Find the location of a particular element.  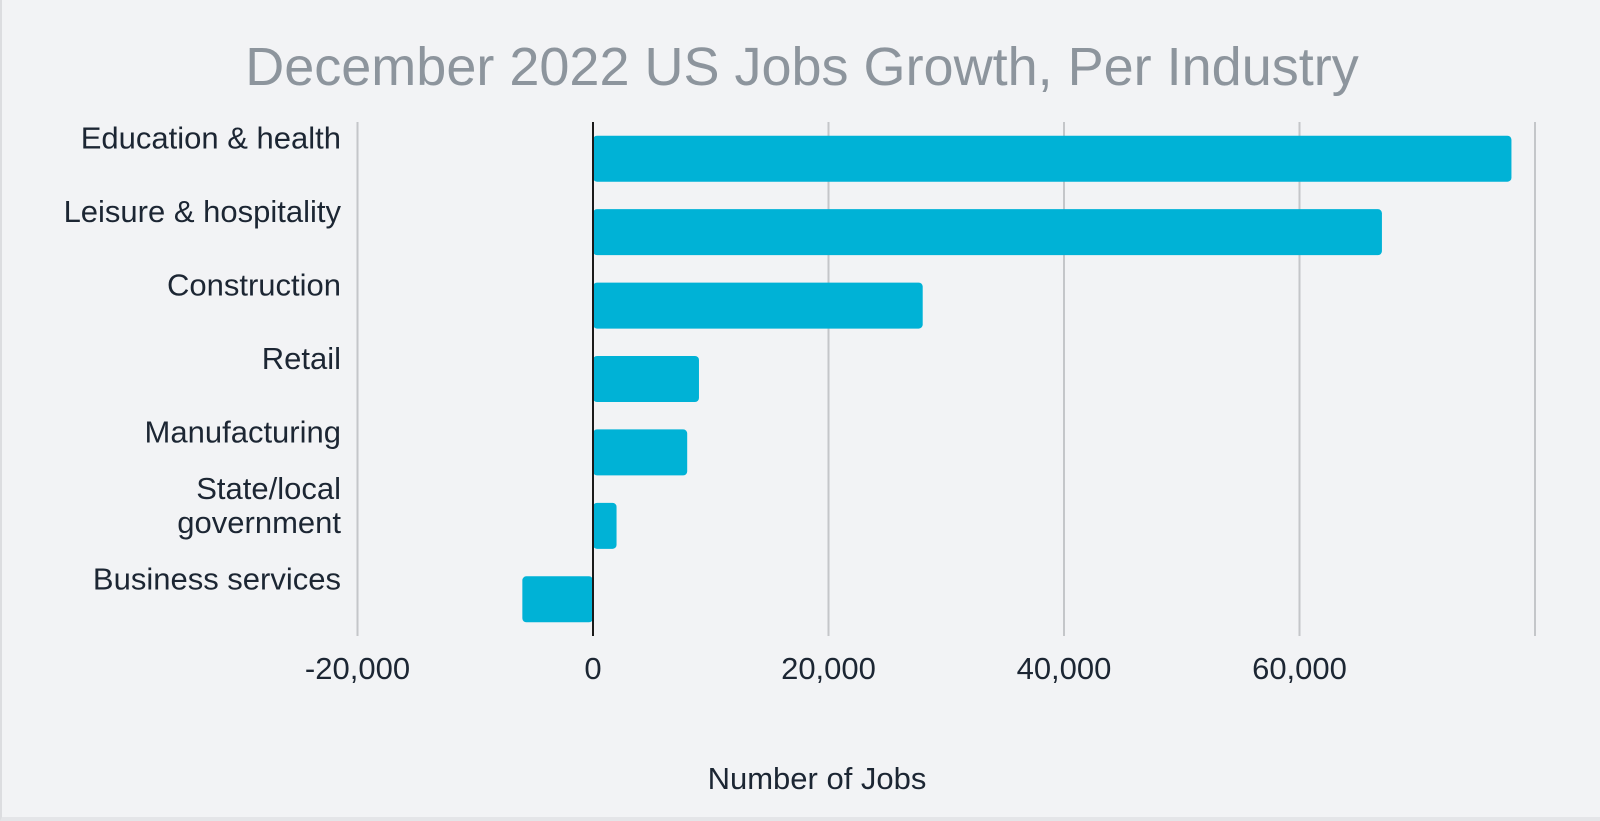

category-label-4: Manufacturing is located at coordinates (243, 431).